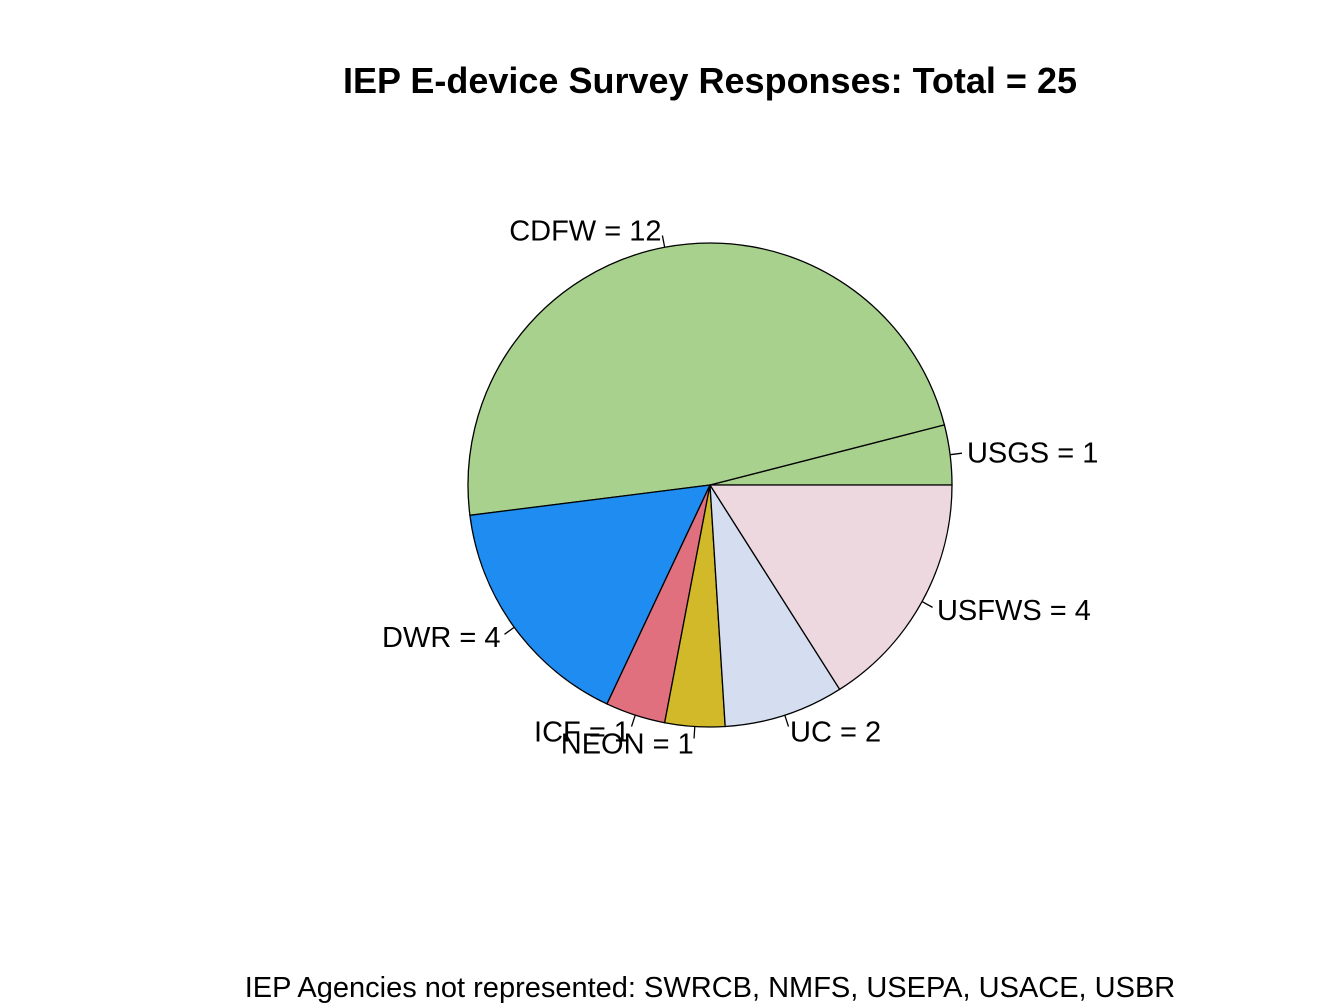  I want to click on leader-line-neon, so click(694, 732).